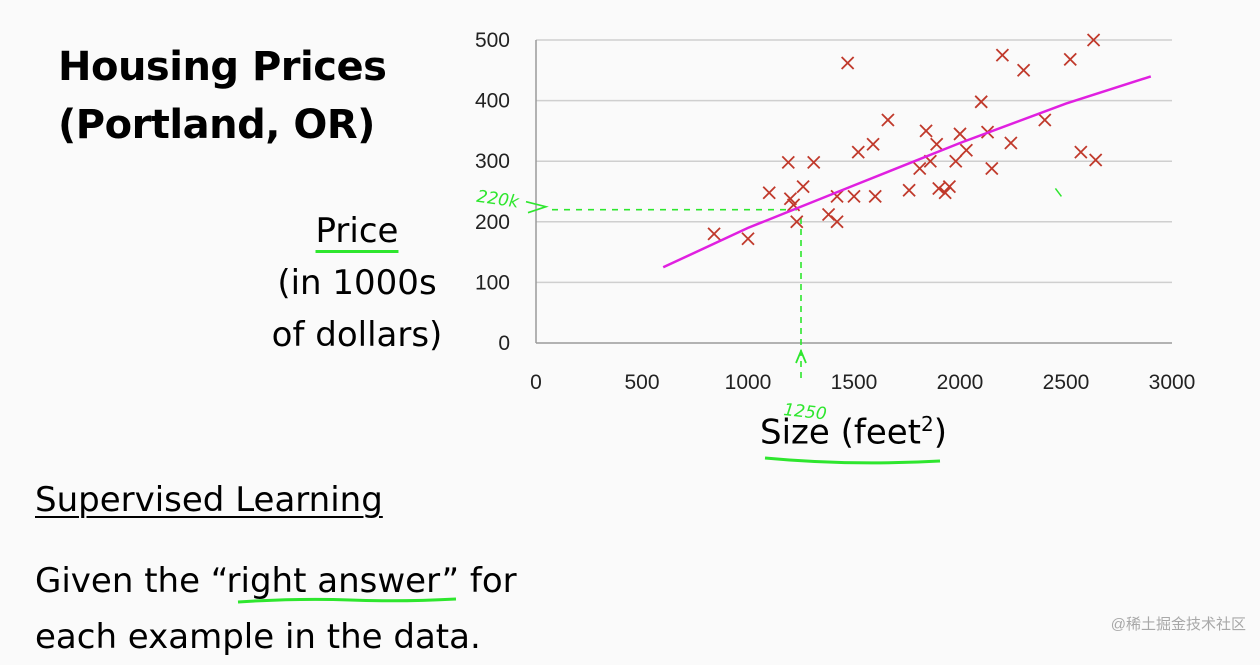  What do you see at coordinates (748, 382) in the screenshot?
I see `x-tick-label: 1000` at bounding box center [748, 382].